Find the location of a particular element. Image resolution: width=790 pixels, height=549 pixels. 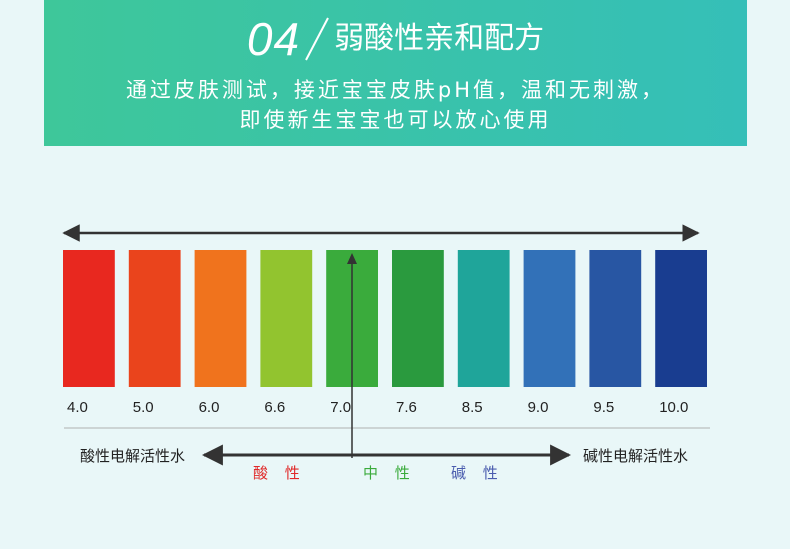

subtitle-line-2: 即使新生宝宝也可以放心使用 is located at coordinates (395, 120).